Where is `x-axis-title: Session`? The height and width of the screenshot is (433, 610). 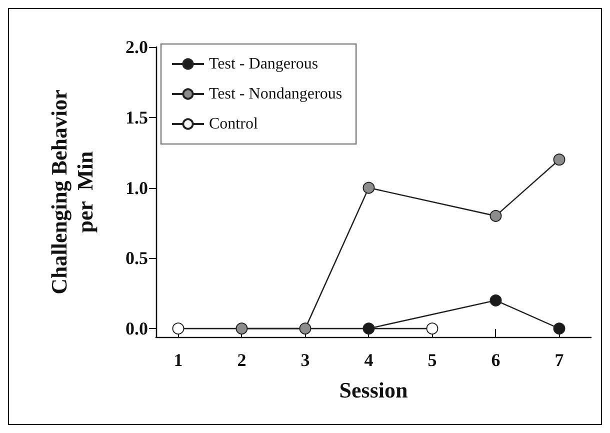
x-axis-title: Session is located at coordinates (373, 390).